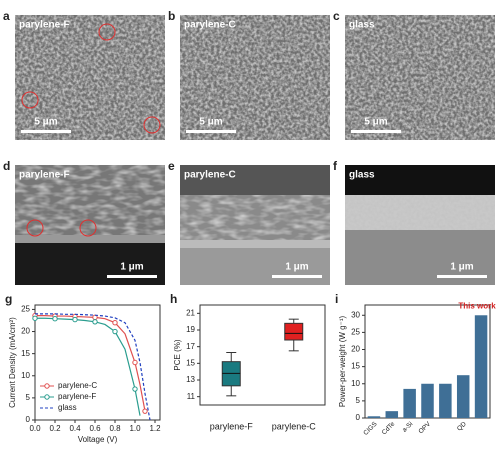 This screenshot has height=449, width=500. I want to click on panel-letter: e, so click(171, 166).